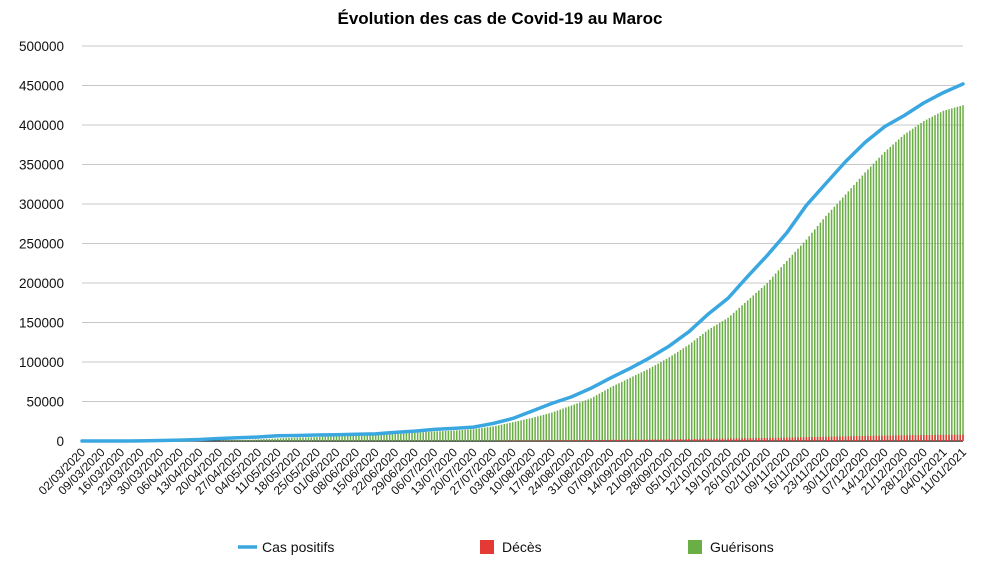  What do you see at coordinates (695, 547) in the screenshot?
I see `legend-swatch-recoveries` at bounding box center [695, 547].